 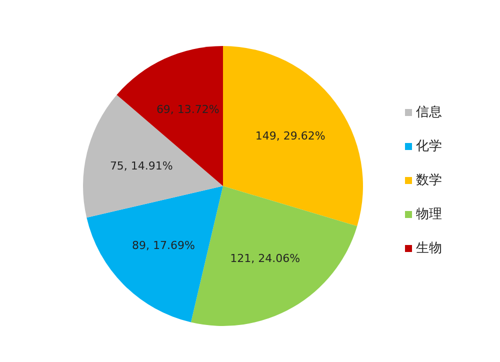 What do you see at coordinates (429, 248) in the screenshot?
I see `legend-label: 生物` at bounding box center [429, 248].